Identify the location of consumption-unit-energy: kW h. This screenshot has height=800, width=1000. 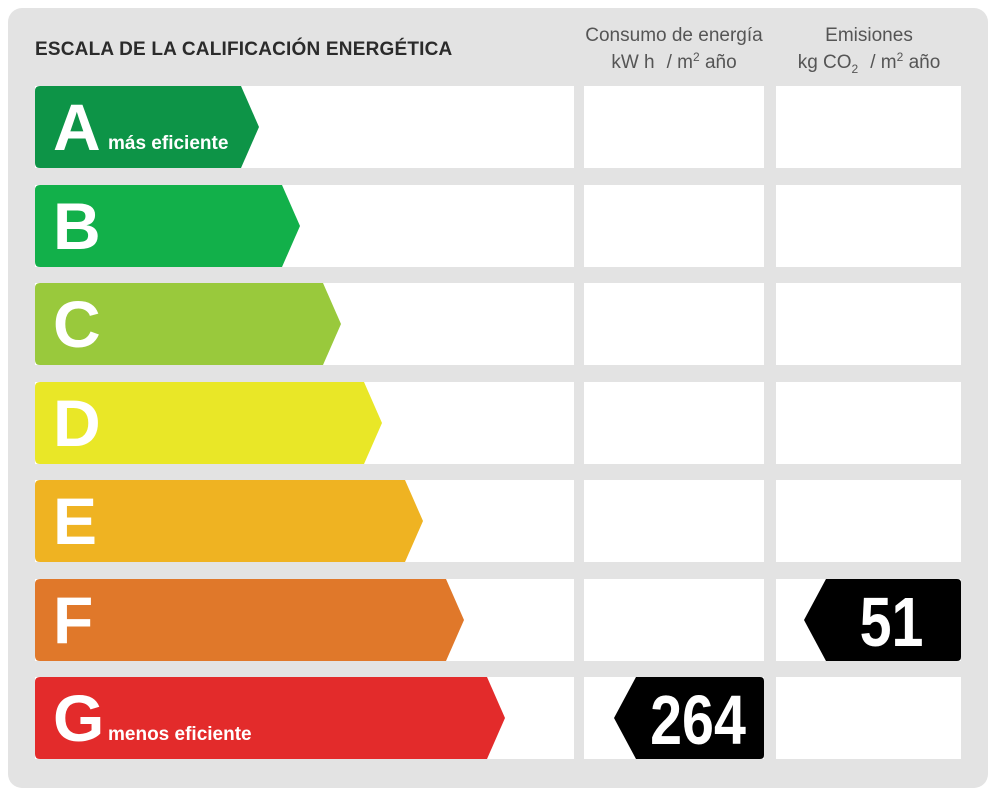
(633, 62).